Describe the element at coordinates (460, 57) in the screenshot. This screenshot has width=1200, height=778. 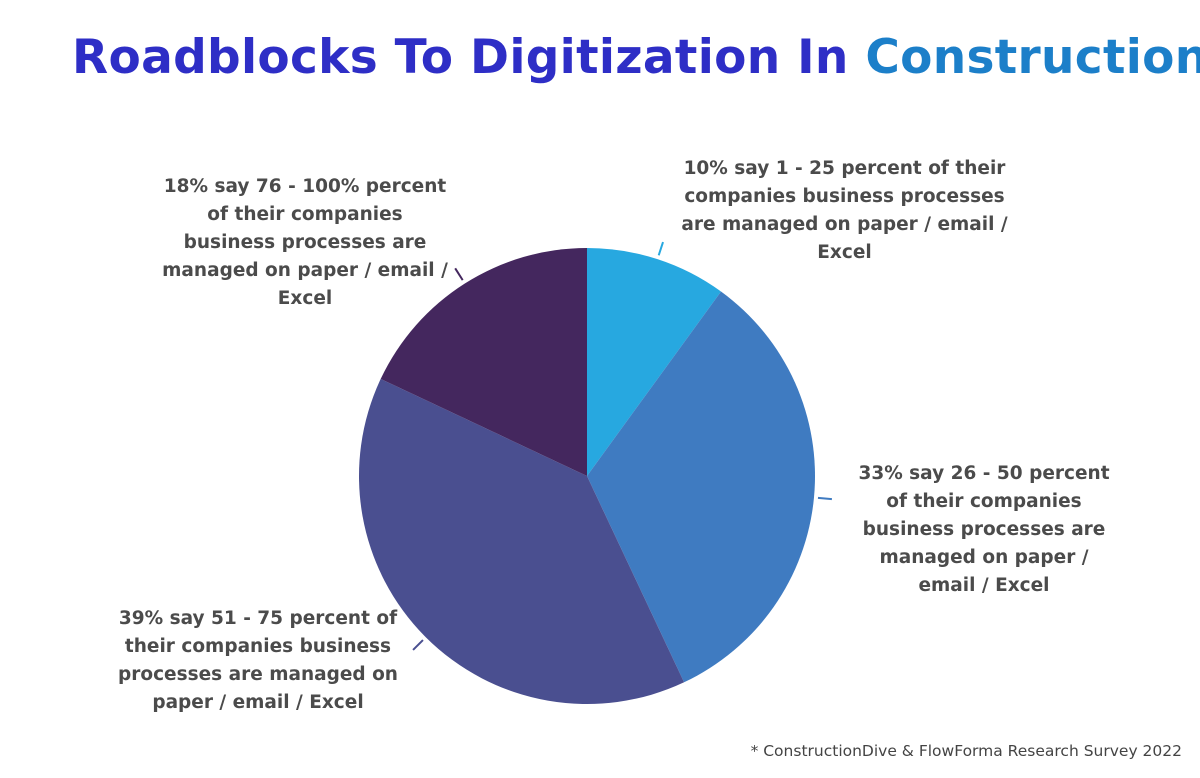
I see `title-main: Roadblocks To Digitization In` at that location.